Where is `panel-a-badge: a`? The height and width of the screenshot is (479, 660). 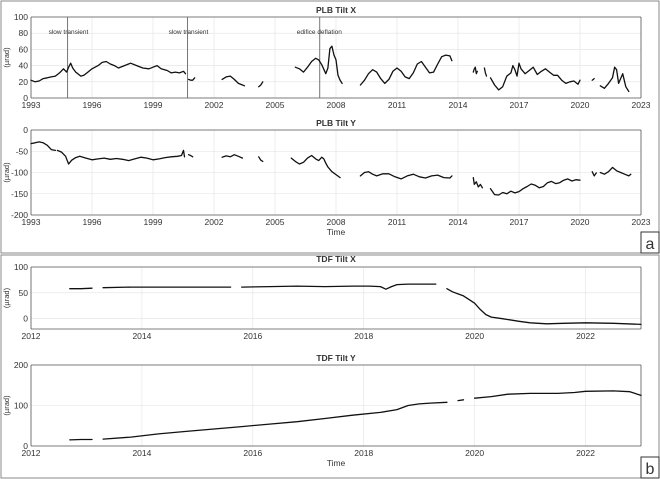 panel-a-badge: a is located at coordinates (650, 242).